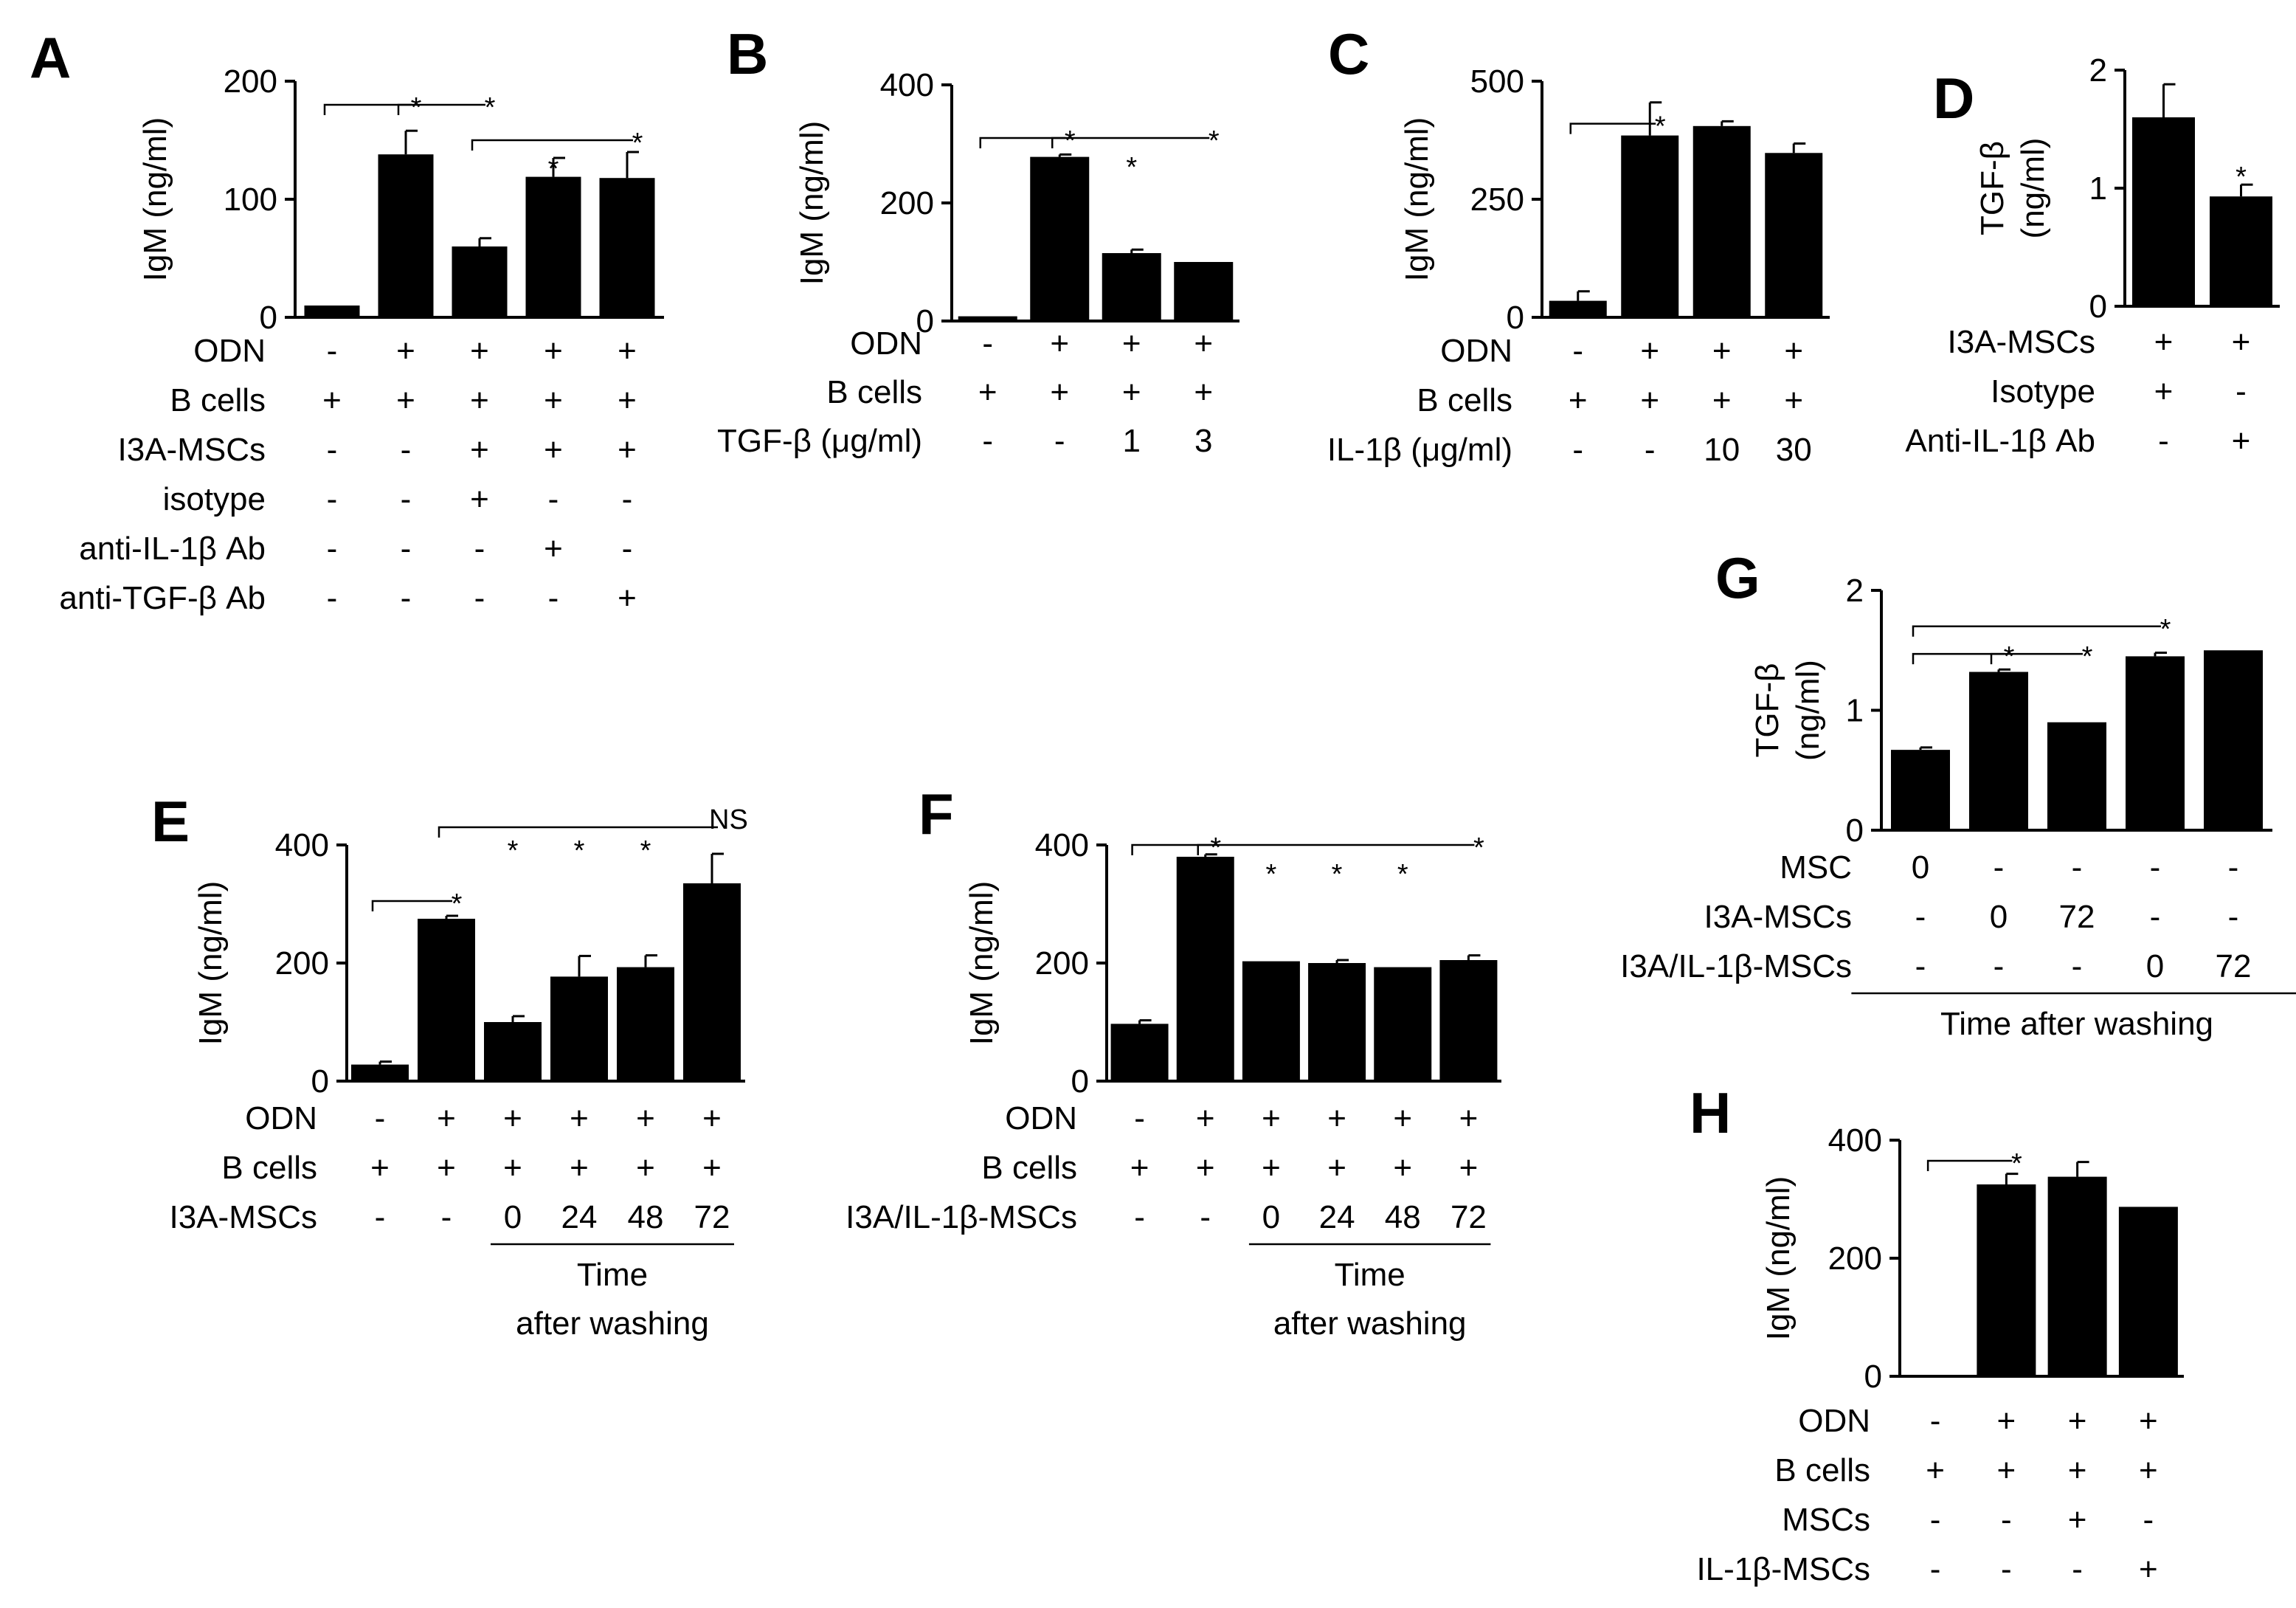  Describe the element at coordinates (2234, 966) in the screenshot. I see `condition-cell-G: 72` at that location.